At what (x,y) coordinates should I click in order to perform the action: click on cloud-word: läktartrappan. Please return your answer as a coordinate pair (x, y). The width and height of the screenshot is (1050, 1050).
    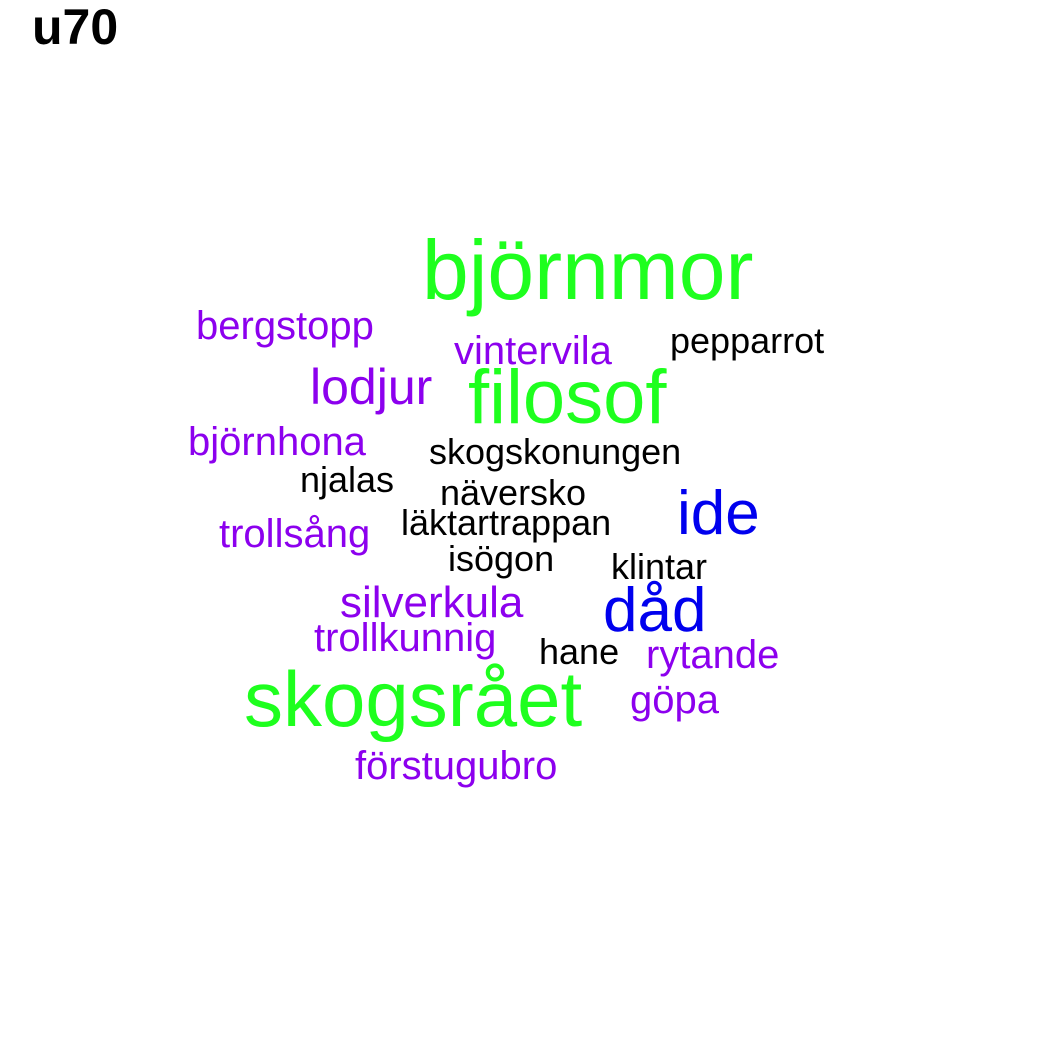
    Looking at the image, I should click on (506, 522).